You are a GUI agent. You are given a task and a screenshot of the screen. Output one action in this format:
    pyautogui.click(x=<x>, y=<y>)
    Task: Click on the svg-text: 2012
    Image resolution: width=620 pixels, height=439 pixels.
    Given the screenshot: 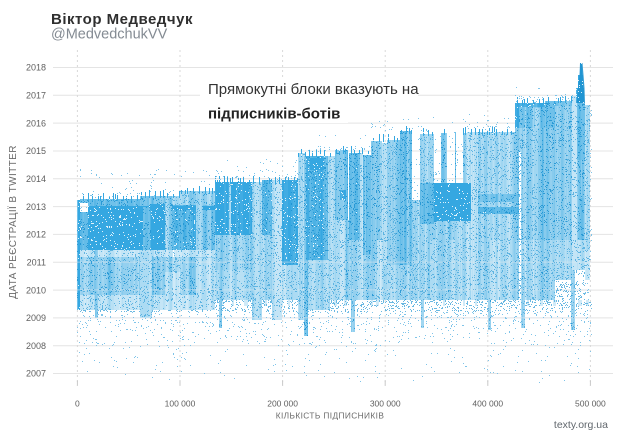 What is the action you would take?
    pyautogui.click(x=36, y=235)
    